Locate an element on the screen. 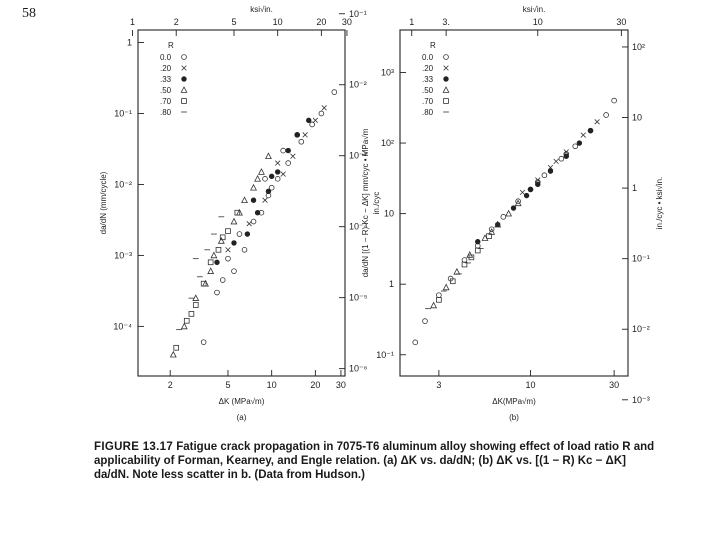 This screenshot has height=540, width=720. panel-a-y-tick-label: 10⁻⁴ is located at coordinates (122, 326).